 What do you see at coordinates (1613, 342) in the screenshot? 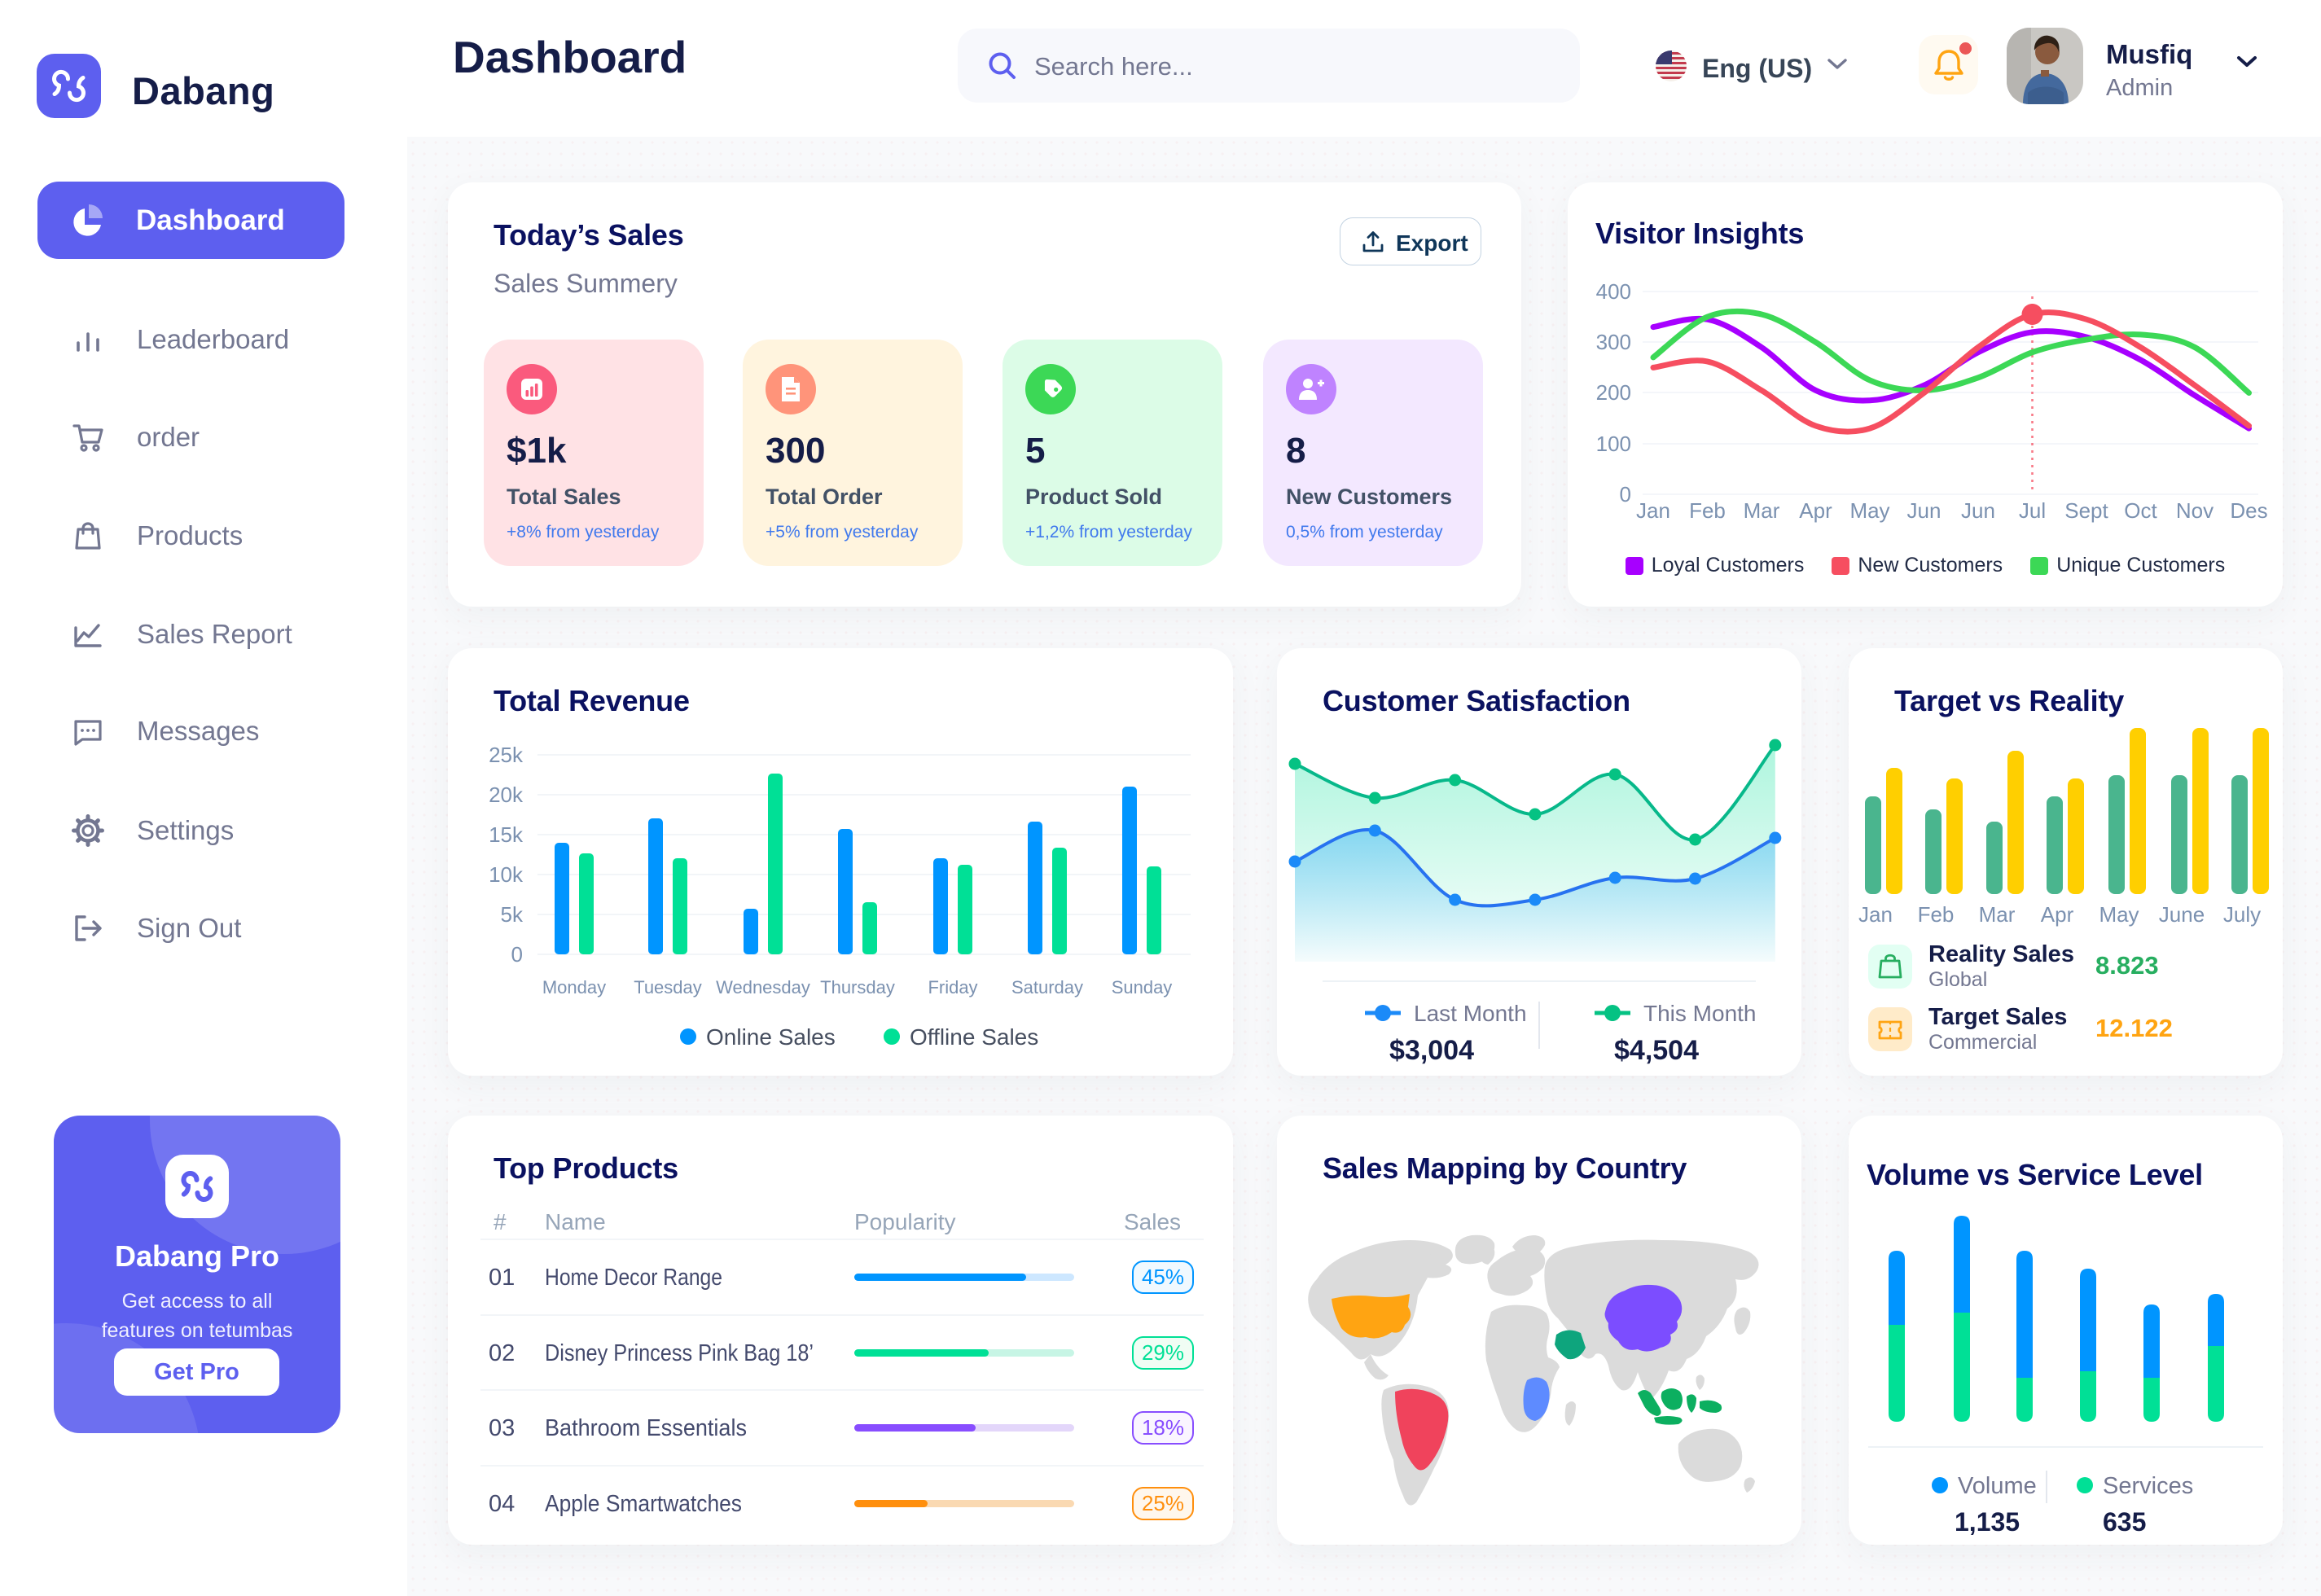
I see `svg-text: 300` at bounding box center [1613, 342].